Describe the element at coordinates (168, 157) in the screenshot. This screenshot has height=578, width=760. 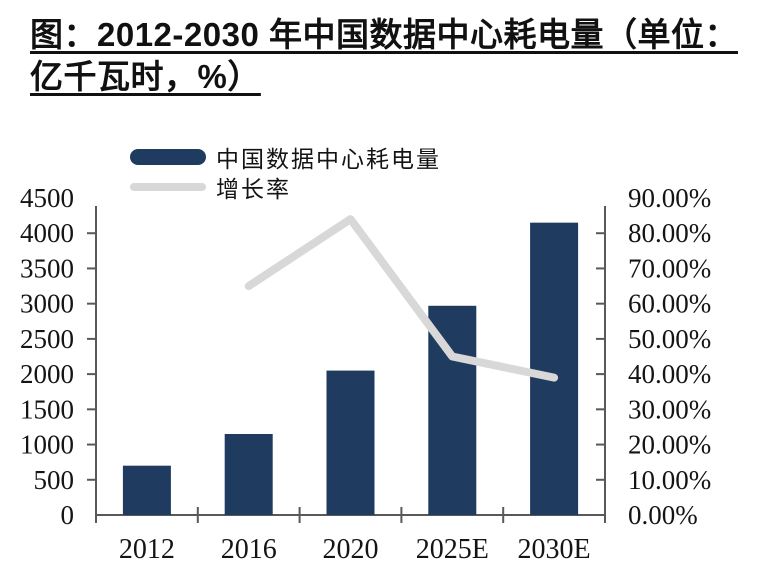
I see `legend-bar-swatch` at that location.